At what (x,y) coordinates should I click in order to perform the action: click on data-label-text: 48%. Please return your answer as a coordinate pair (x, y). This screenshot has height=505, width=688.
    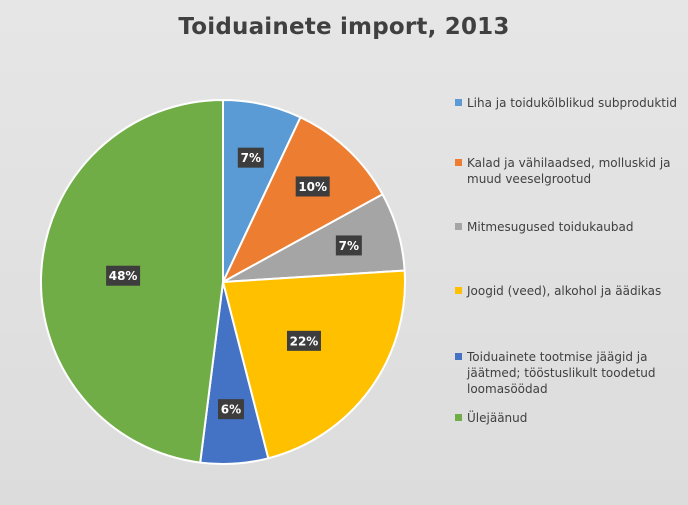
    Looking at the image, I should click on (123, 276).